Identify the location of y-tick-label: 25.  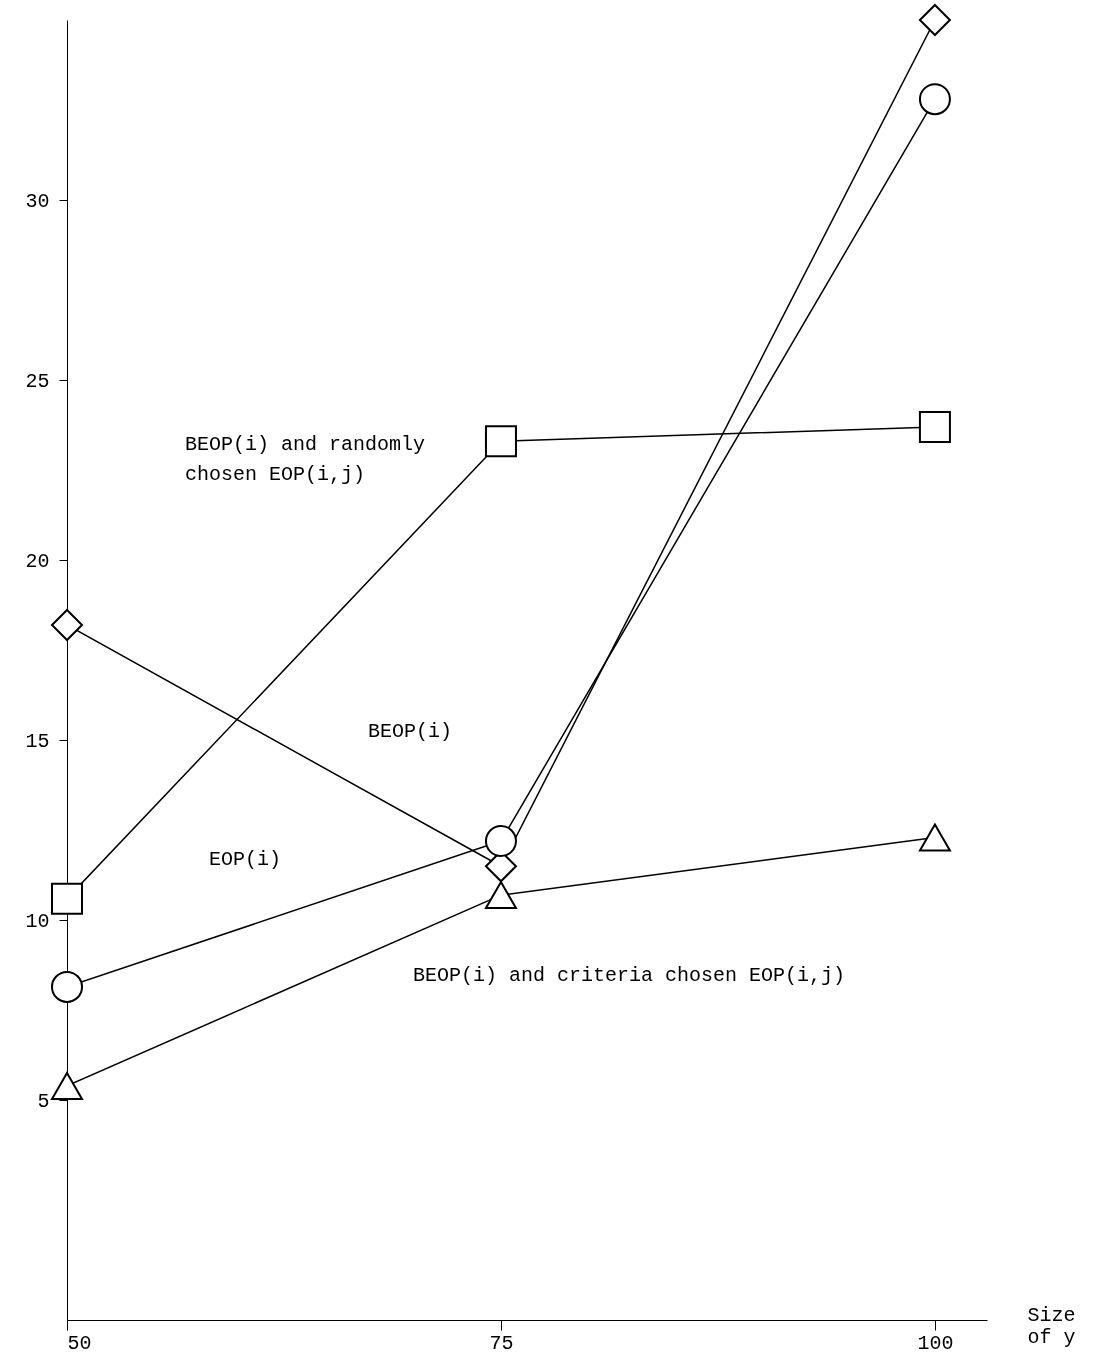
(37, 381).